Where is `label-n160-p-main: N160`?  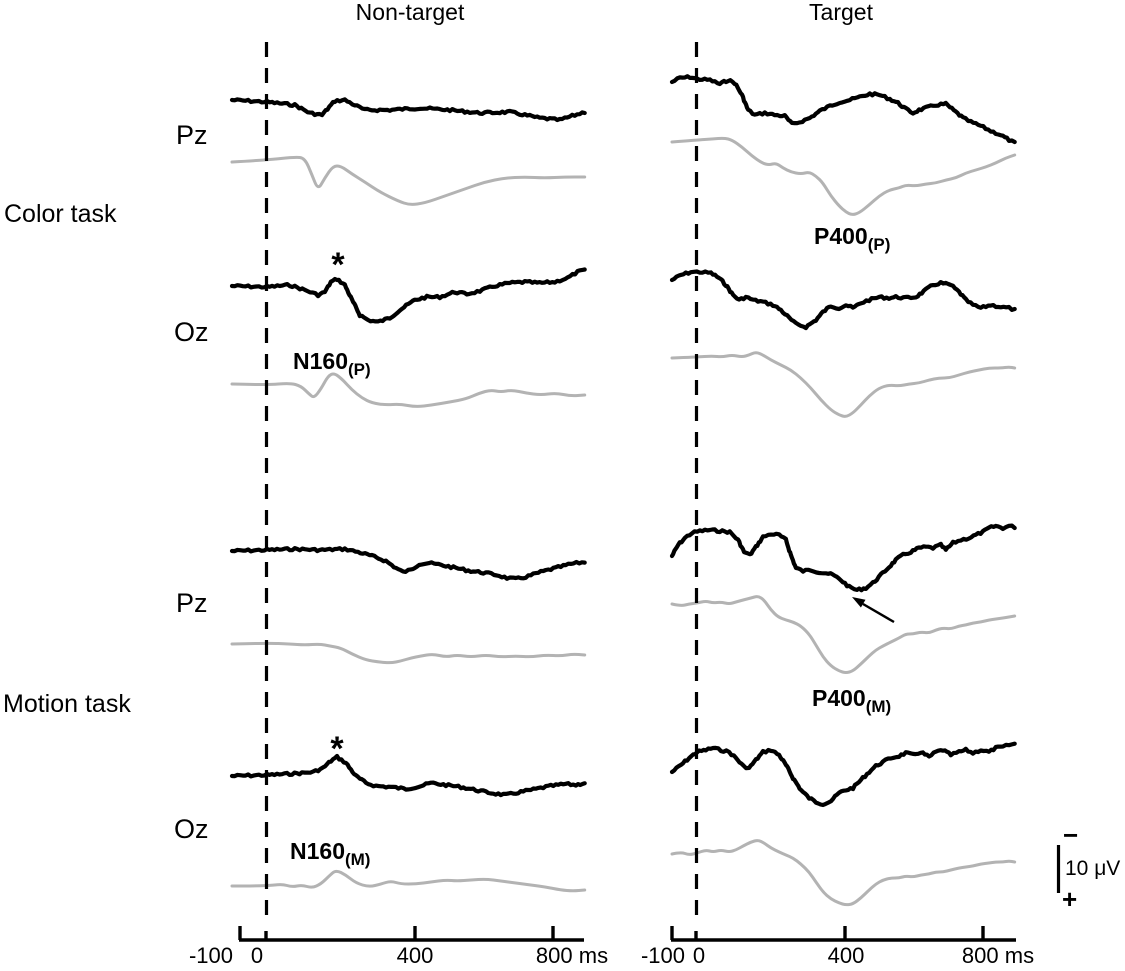 label-n160-p-main: N160 is located at coordinates (320, 361).